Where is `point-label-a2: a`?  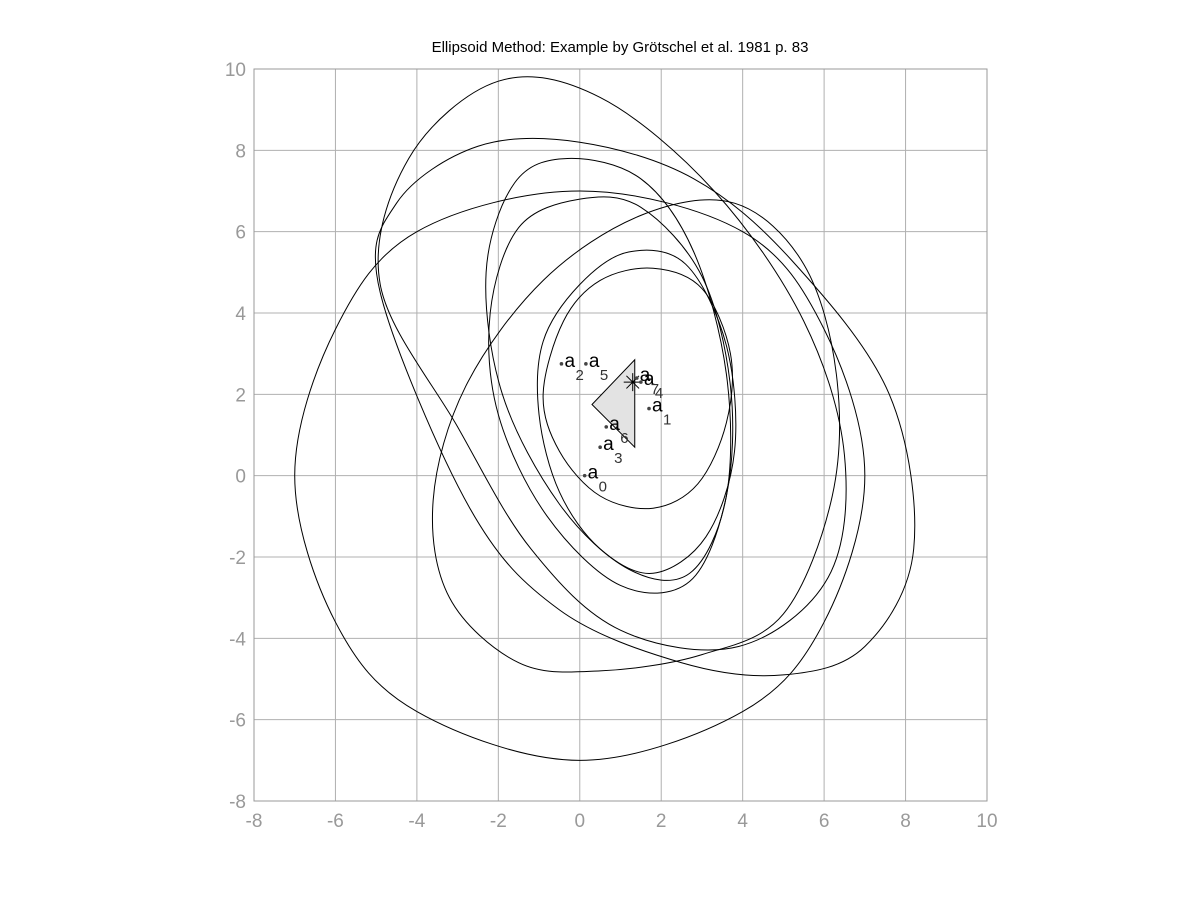 point-label-a2: a is located at coordinates (569, 361).